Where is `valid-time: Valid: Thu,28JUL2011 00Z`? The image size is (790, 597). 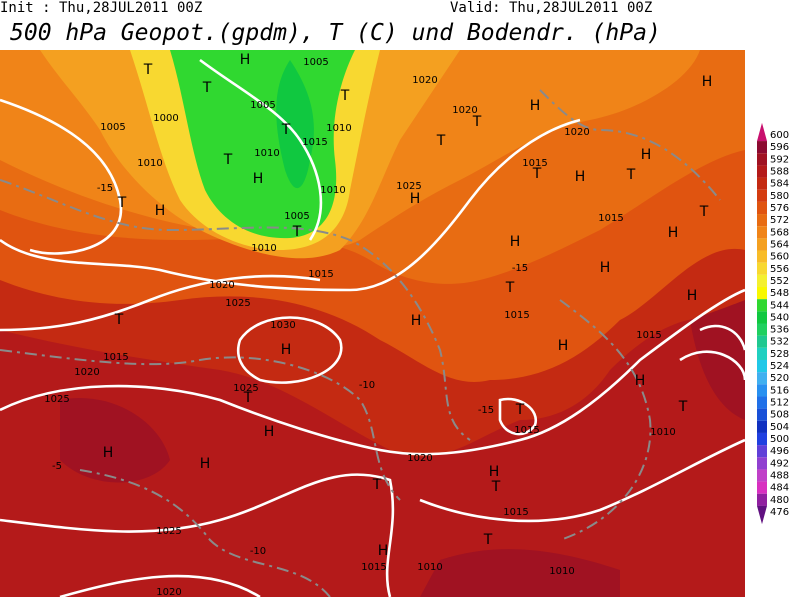 valid-time: Valid: Thu,28JUL2011 00Z is located at coordinates (551, 8).